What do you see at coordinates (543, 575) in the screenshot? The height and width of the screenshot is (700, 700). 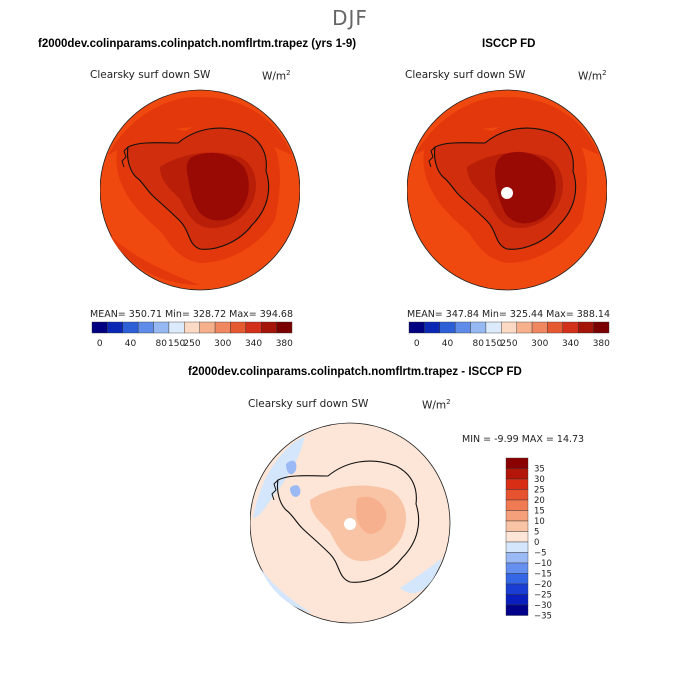 I see `panel3-colorbar-tick-label: −15` at bounding box center [543, 575].